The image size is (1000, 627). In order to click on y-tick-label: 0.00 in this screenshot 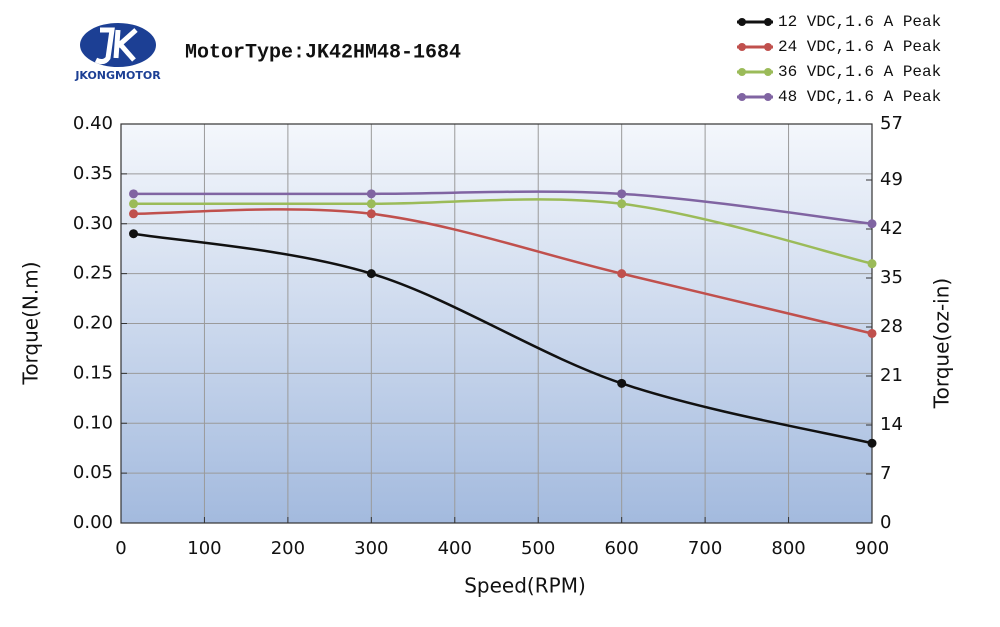, I will do `click(93, 522)`.